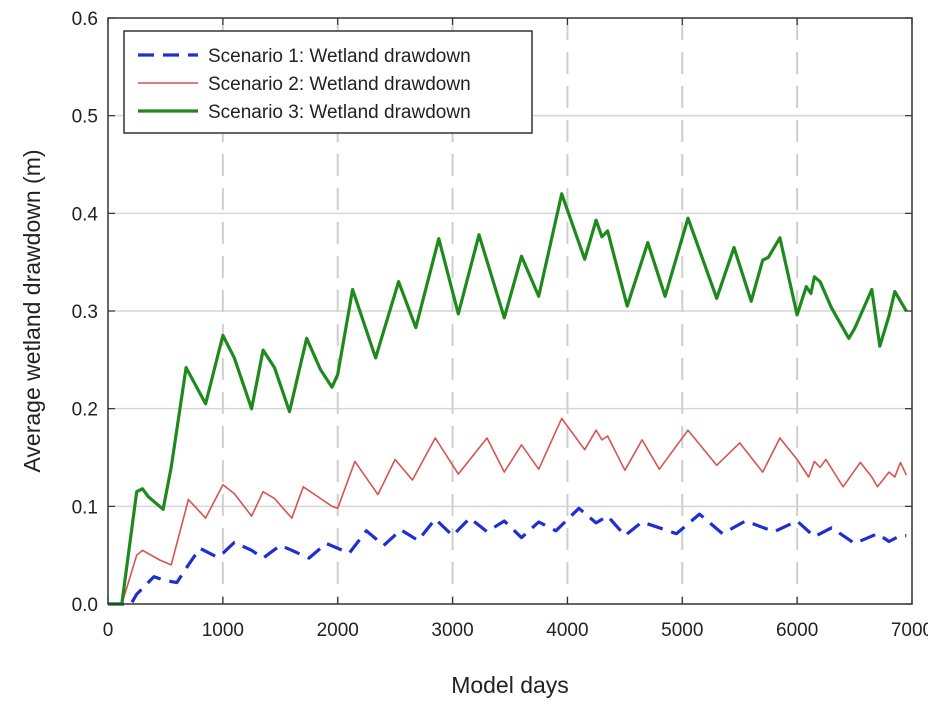 The width and height of the screenshot is (928, 709). What do you see at coordinates (108, 630) in the screenshot?
I see `x-tick-label: 0` at bounding box center [108, 630].